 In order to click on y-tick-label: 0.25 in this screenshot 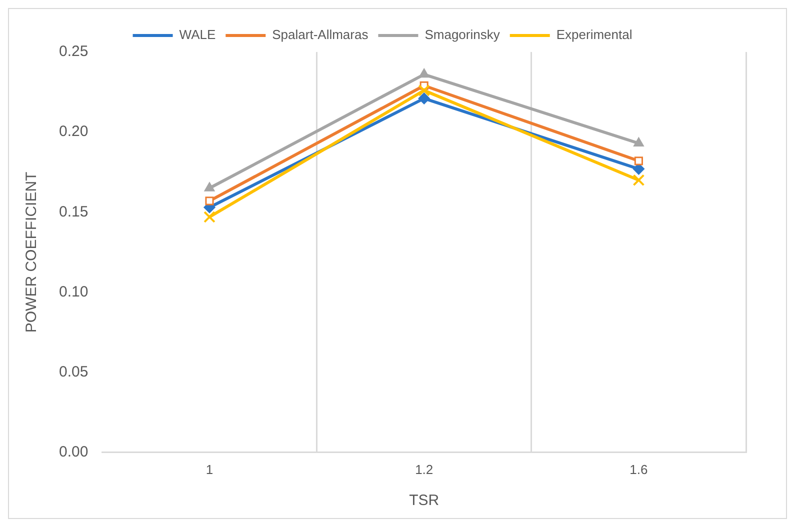, I will do `click(73, 51)`.